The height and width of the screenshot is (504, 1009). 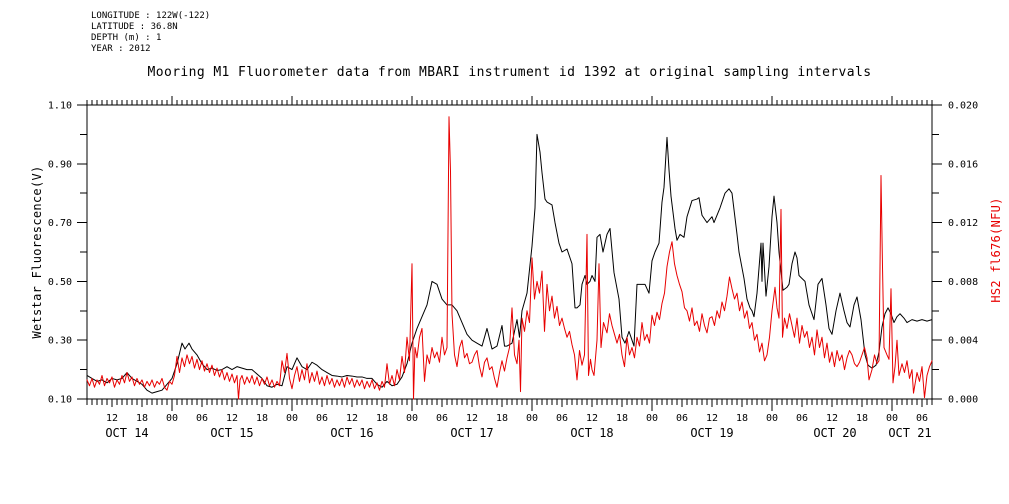 What do you see at coordinates (834, 433) in the screenshot?
I see `x-date-label: OCT 20` at bounding box center [834, 433].